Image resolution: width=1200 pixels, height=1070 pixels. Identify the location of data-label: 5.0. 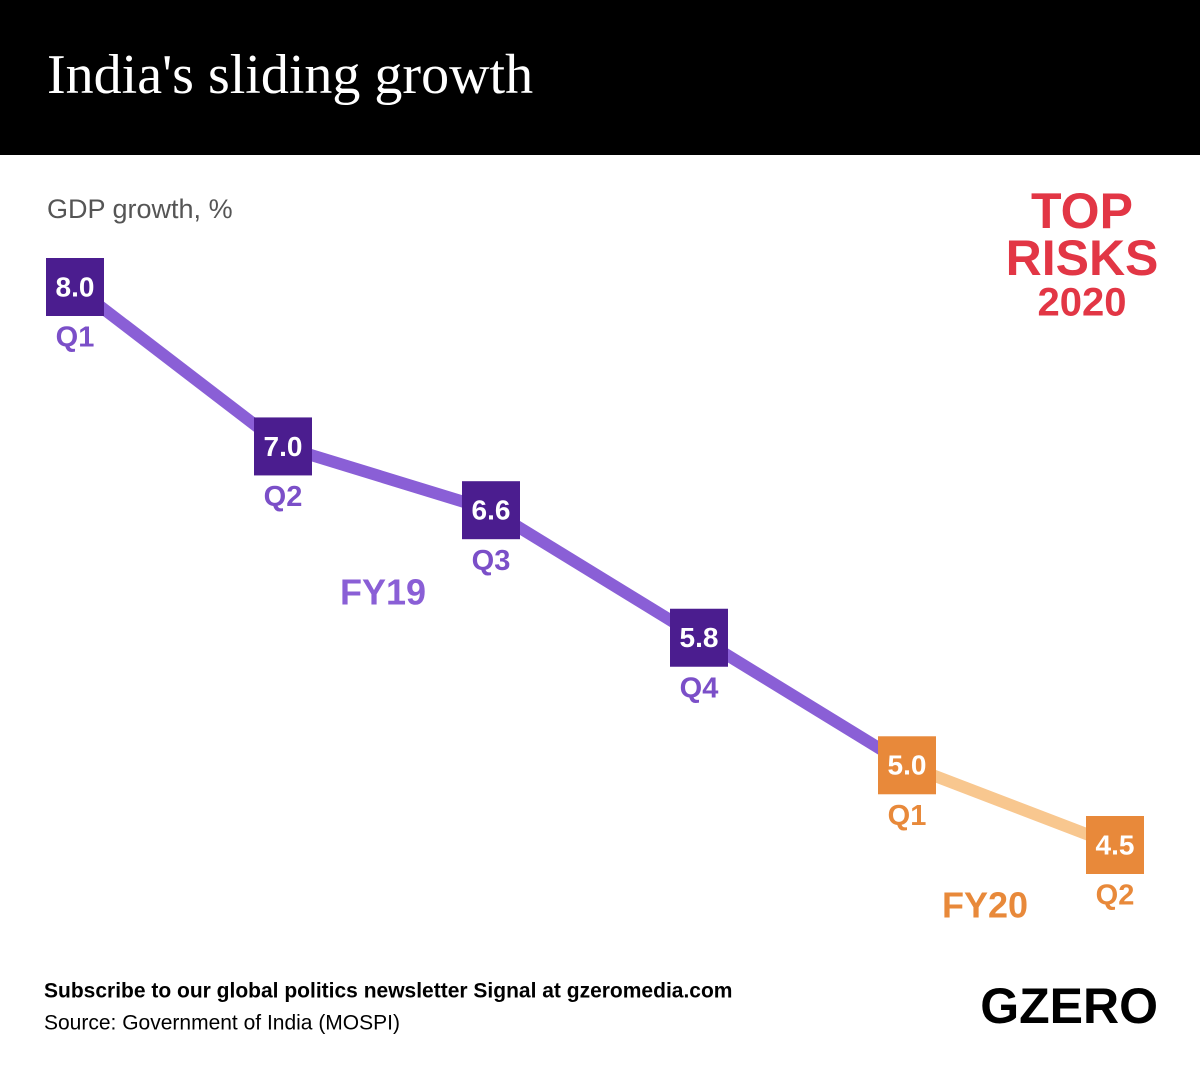
(907, 765).